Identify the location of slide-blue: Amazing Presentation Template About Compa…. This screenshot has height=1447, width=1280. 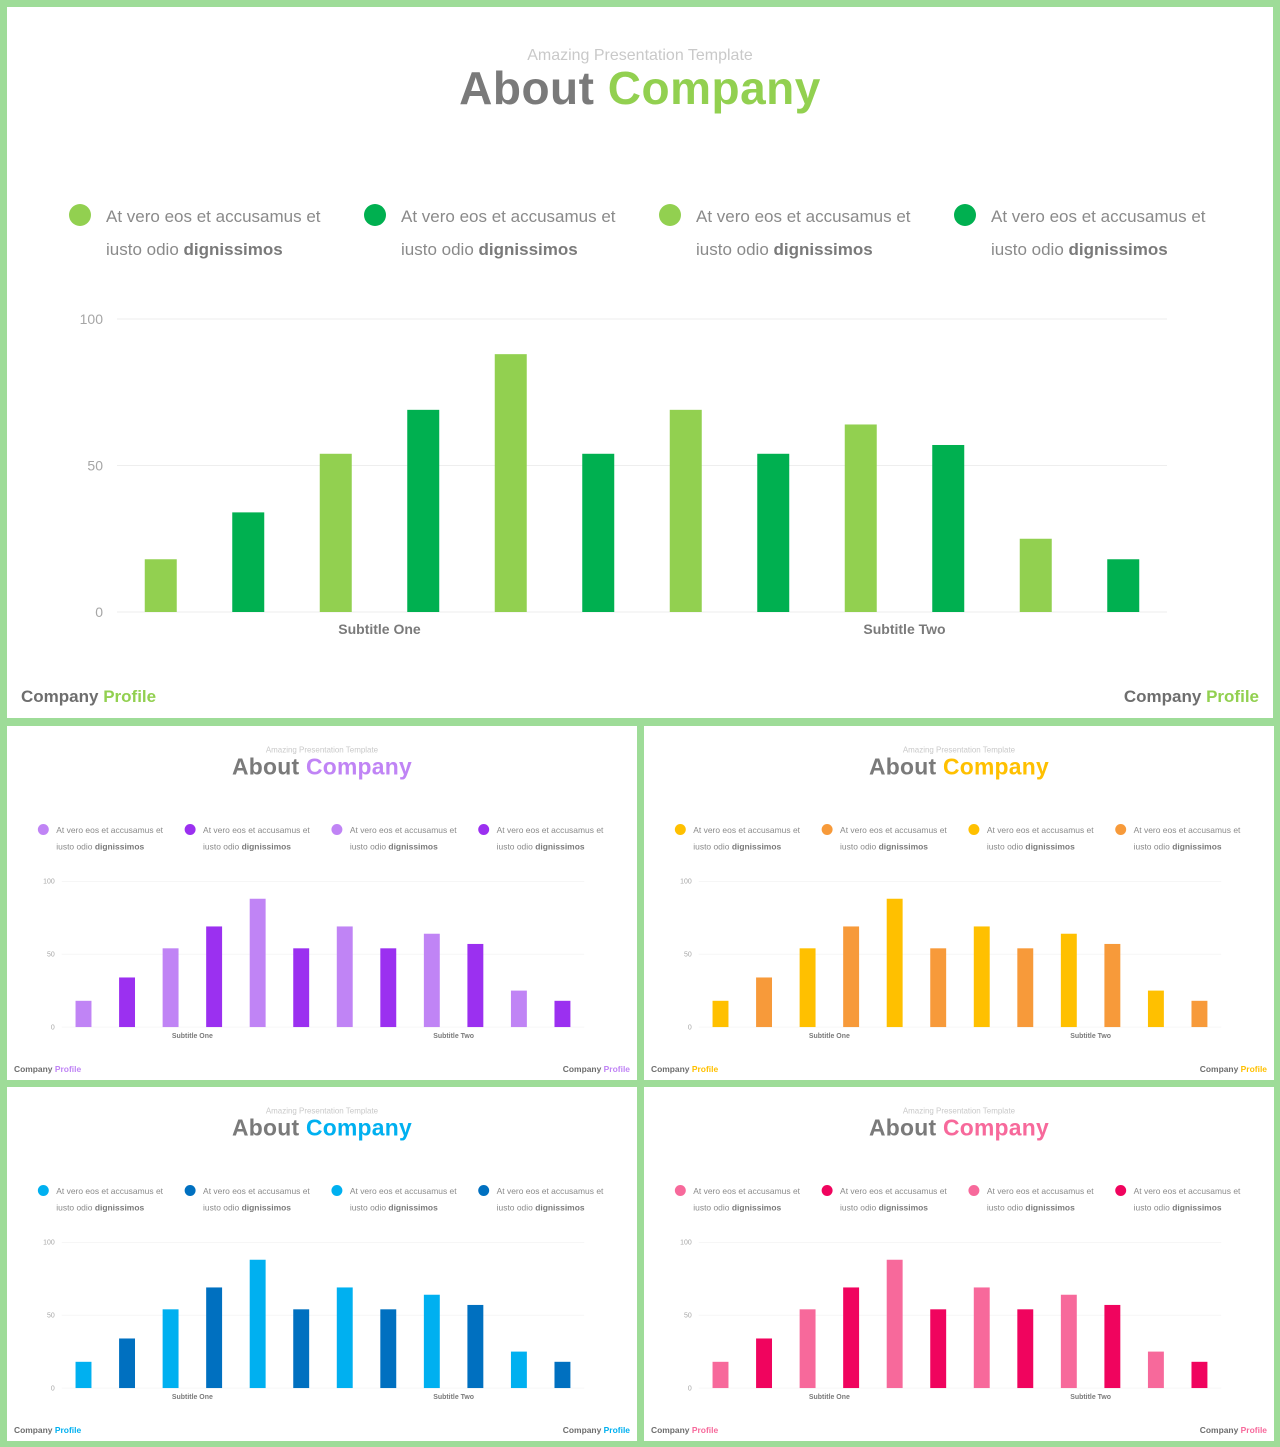
(322, 1264).